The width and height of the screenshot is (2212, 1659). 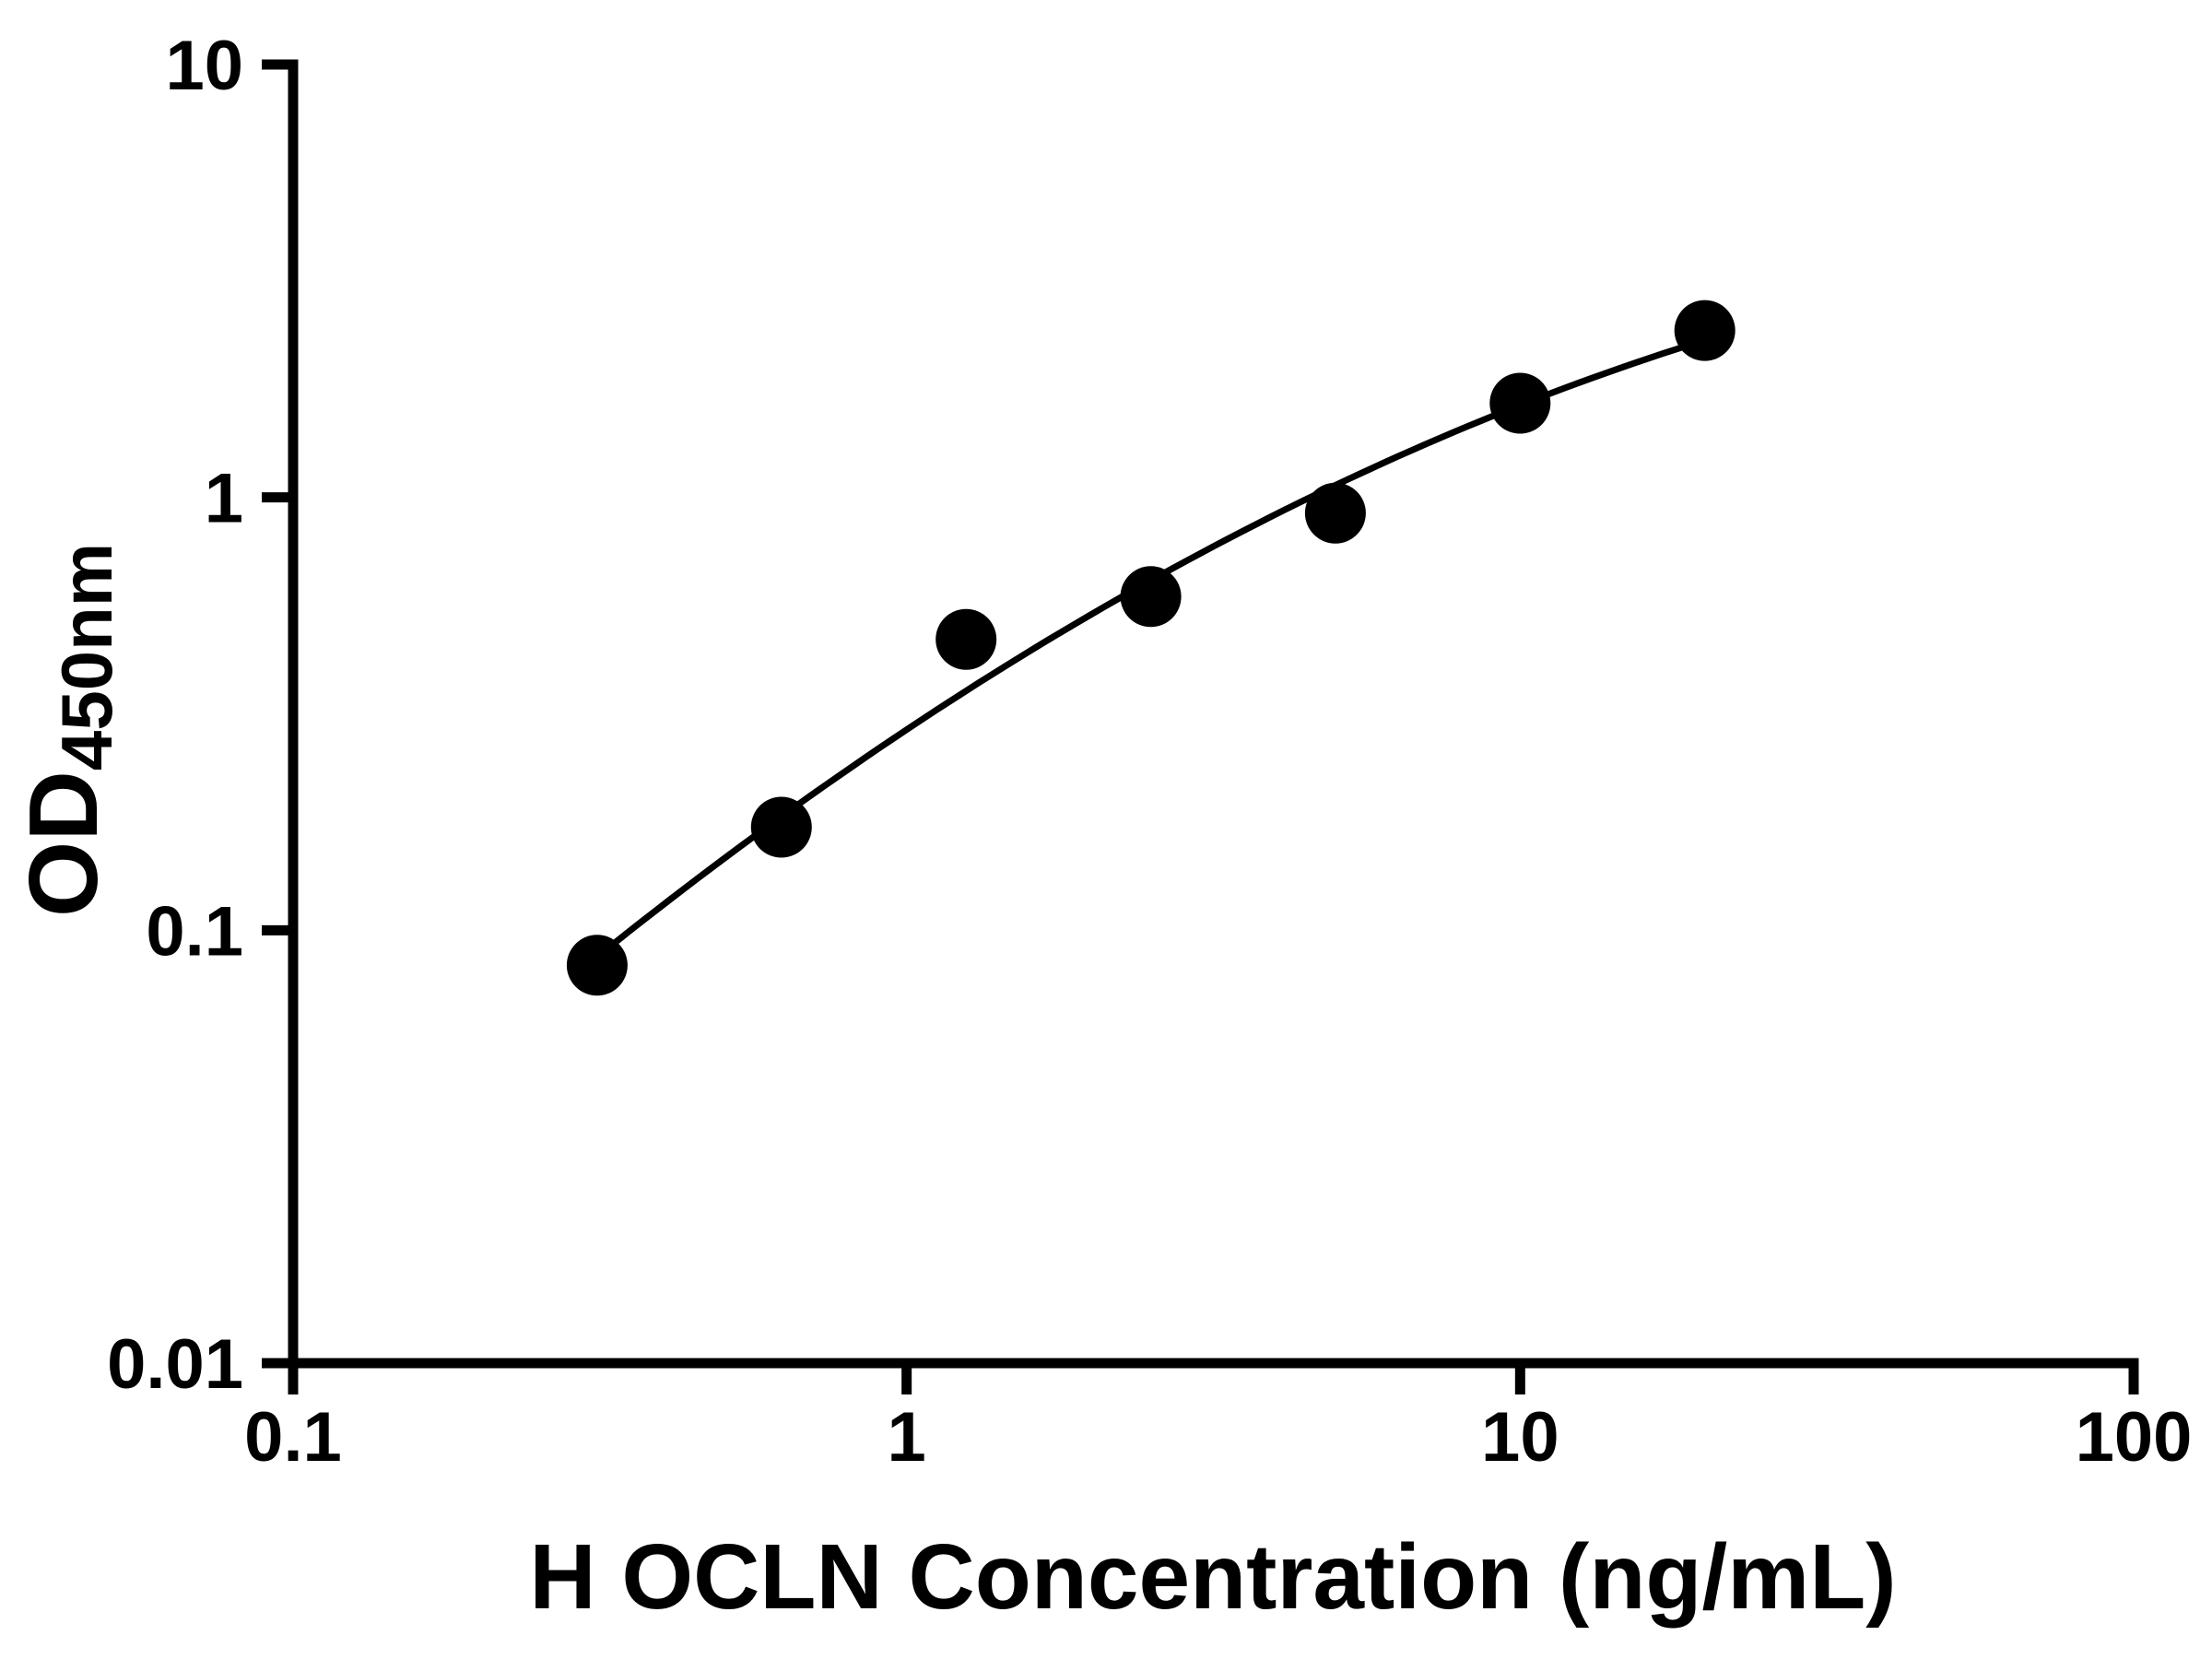 What do you see at coordinates (224, 499) in the screenshot?
I see `y-tick-label: 1` at bounding box center [224, 499].